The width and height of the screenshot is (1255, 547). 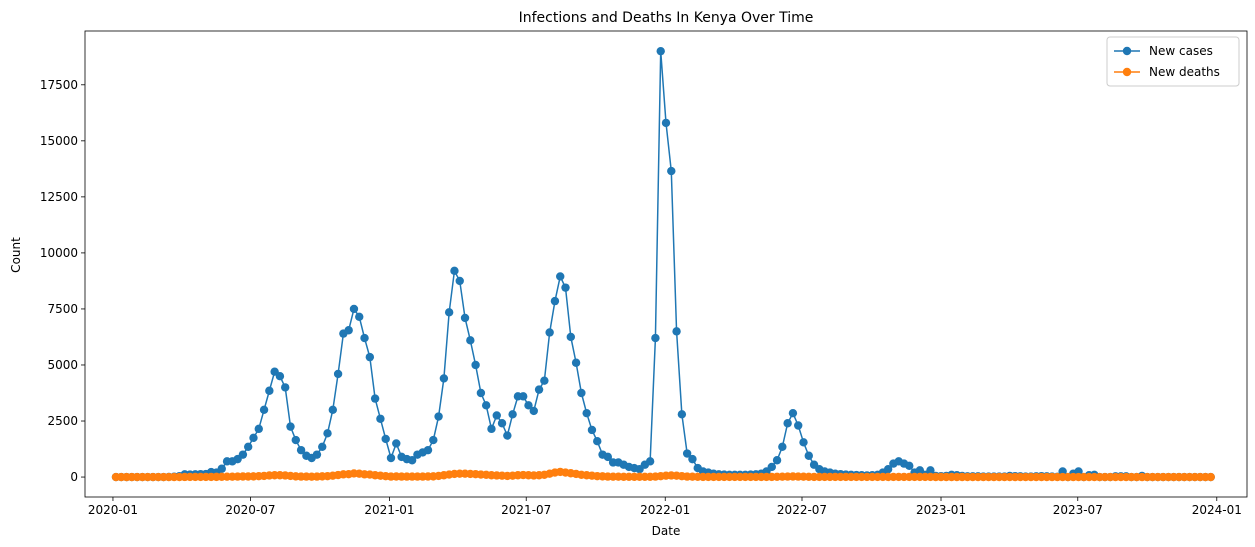 What do you see at coordinates (250, 510) in the screenshot?
I see `x-tick-label: 2020-07` at bounding box center [250, 510].